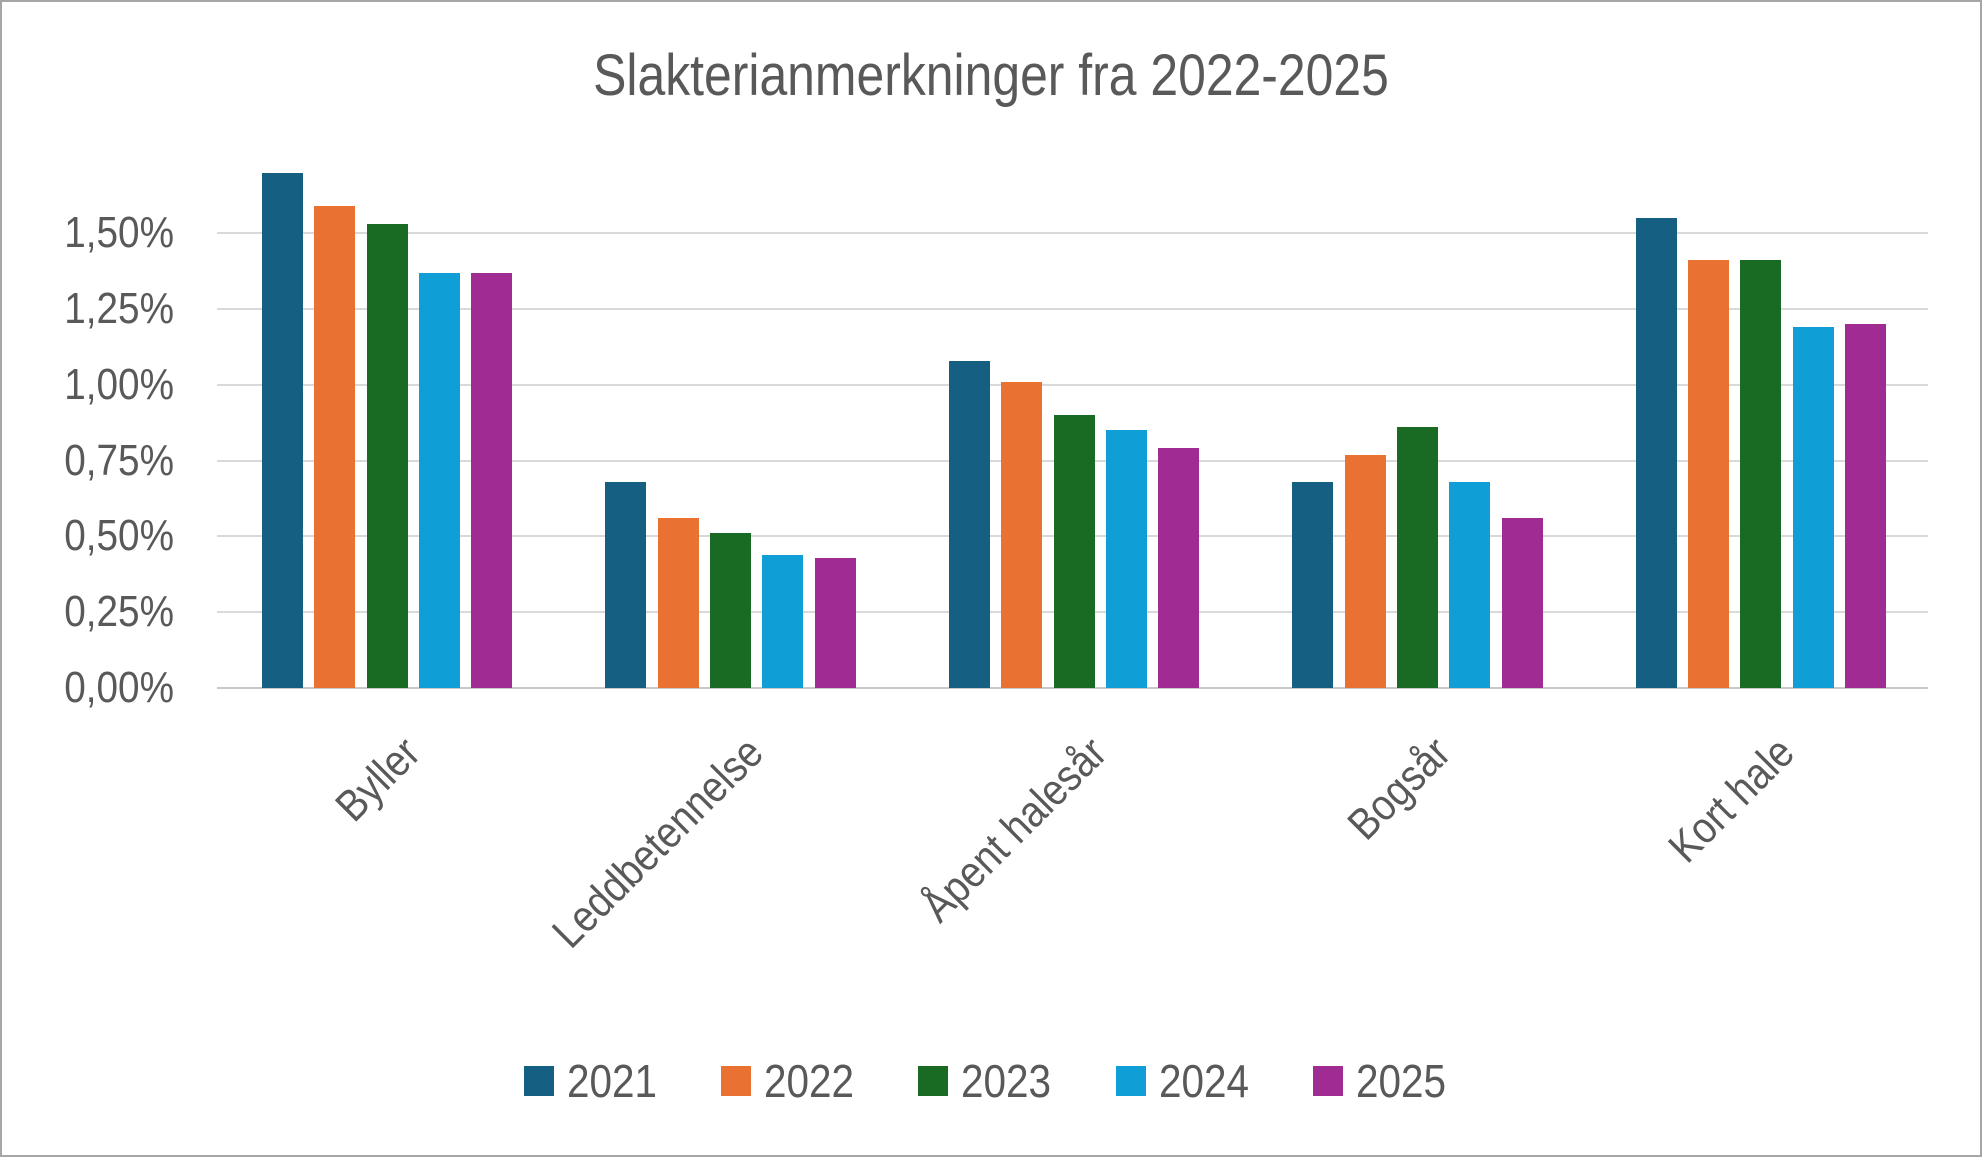 The image size is (1982, 1157). What do you see at coordinates (735, 1081) in the screenshot?
I see `legend-swatch-2022` at bounding box center [735, 1081].